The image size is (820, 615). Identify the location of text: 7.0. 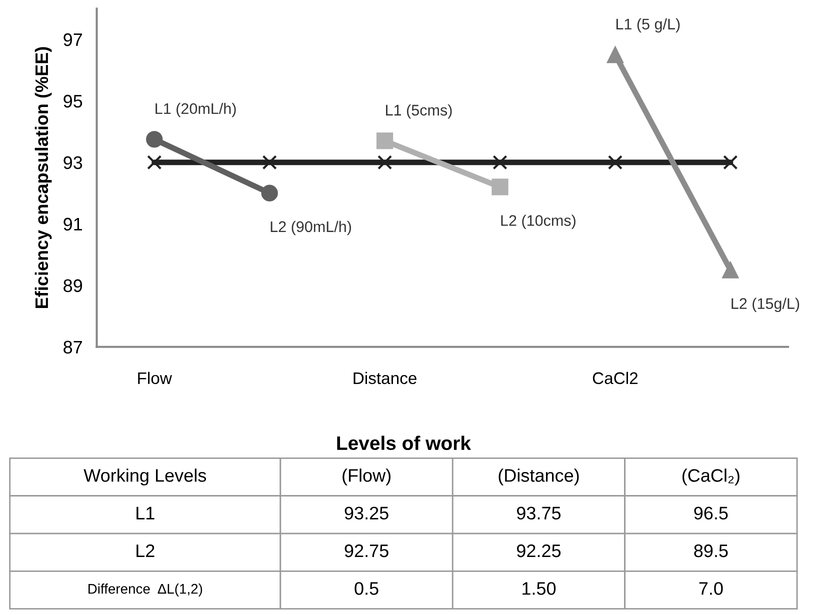
(711, 588).